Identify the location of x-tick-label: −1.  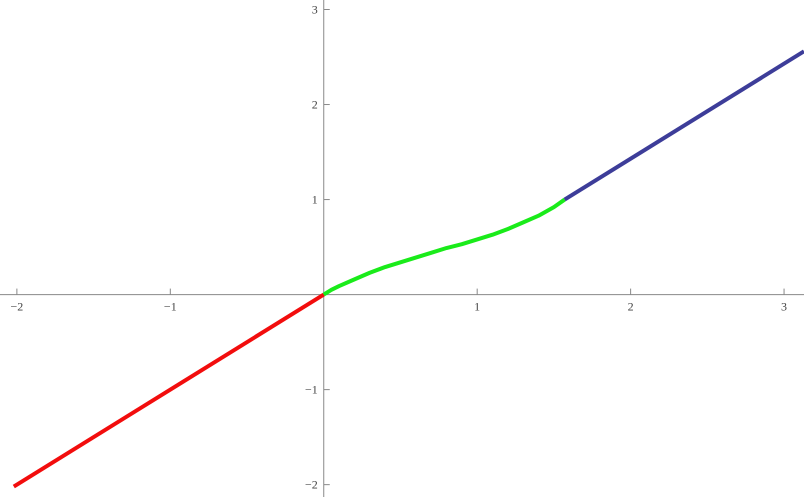
(170, 307).